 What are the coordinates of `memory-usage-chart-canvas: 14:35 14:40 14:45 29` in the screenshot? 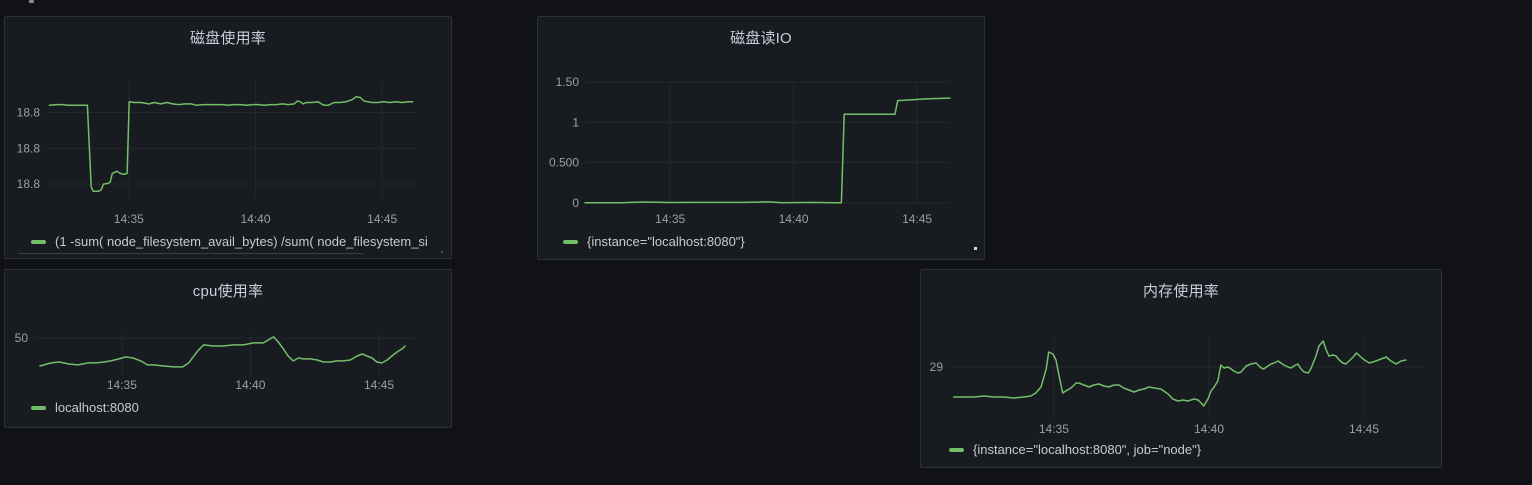 It's located at (1182, 369).